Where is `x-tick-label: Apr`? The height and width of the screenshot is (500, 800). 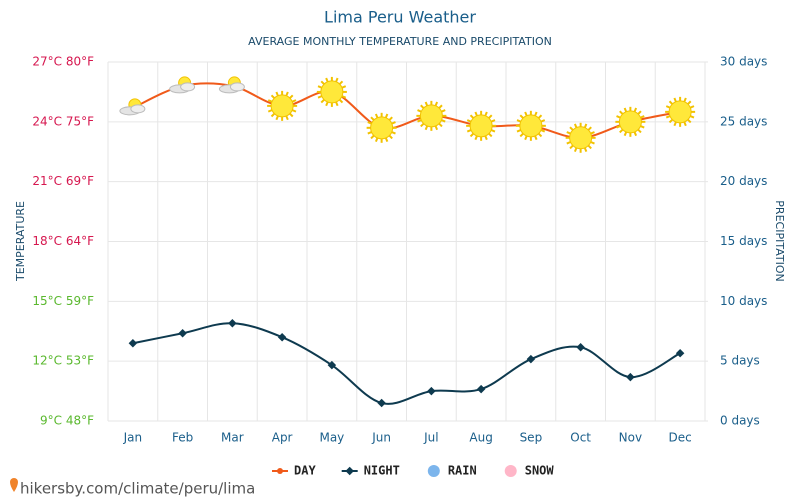
x-tick-label: Apr is located at coordinates (282, 438).